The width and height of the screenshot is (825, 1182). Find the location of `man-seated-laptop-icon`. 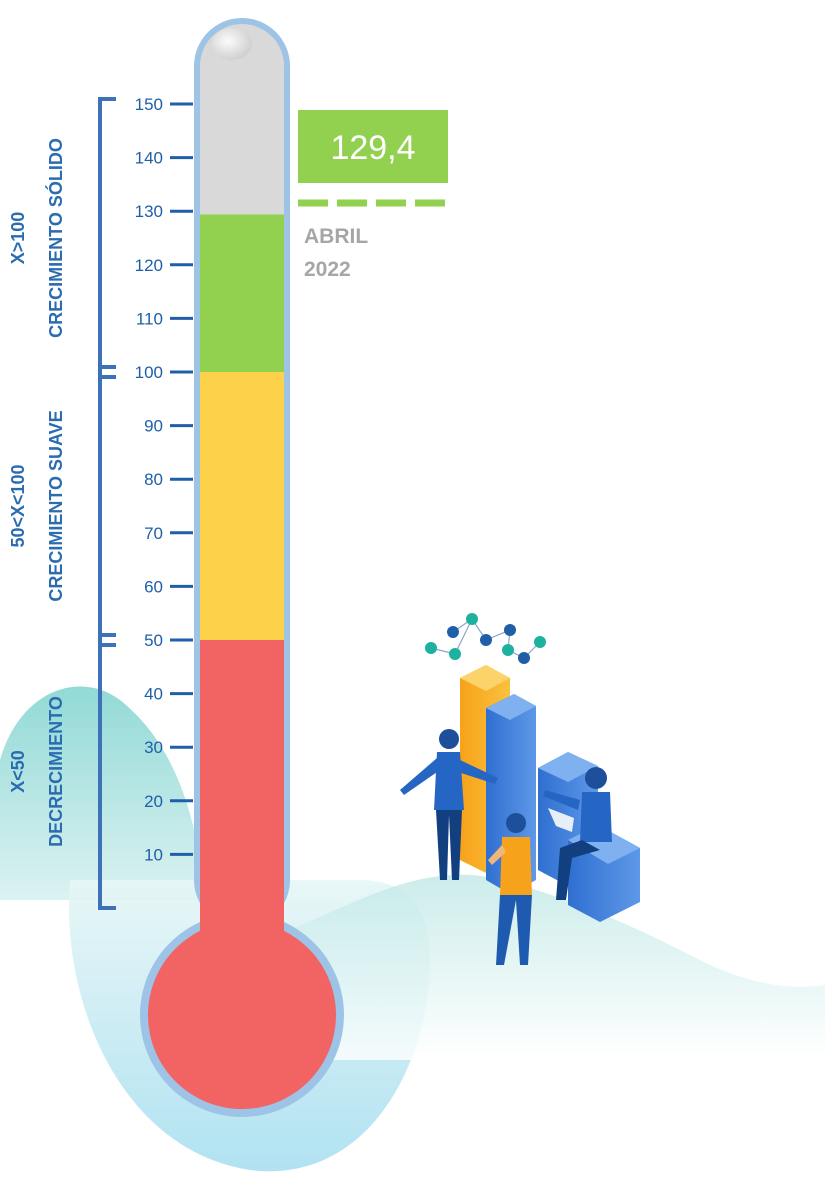

man-seated-laptop-icon is located at coordinates (577, 833).